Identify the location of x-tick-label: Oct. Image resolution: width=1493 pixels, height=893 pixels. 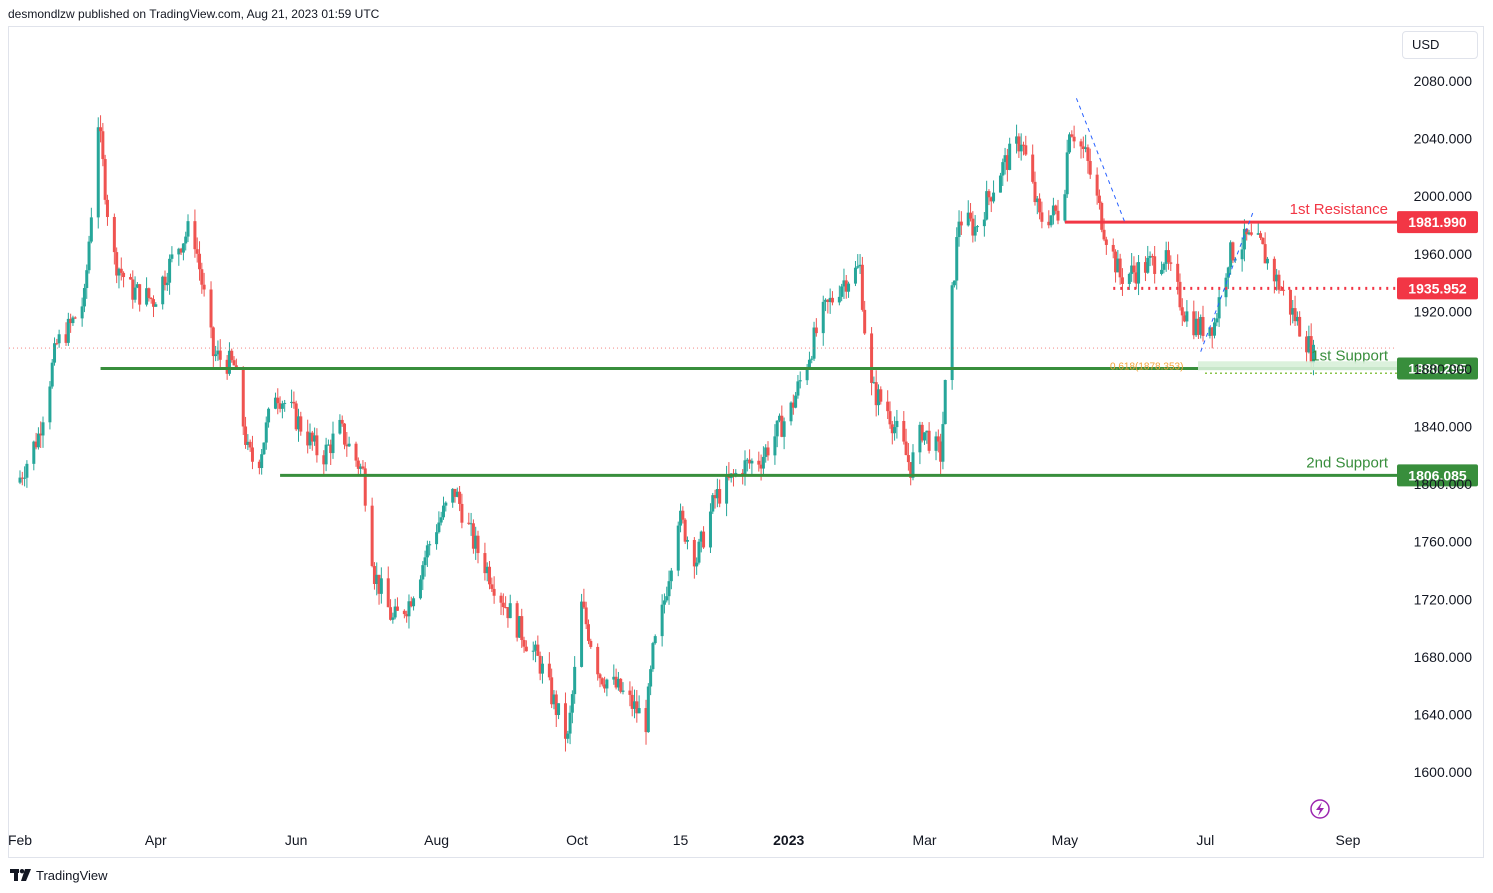
(577, 840).